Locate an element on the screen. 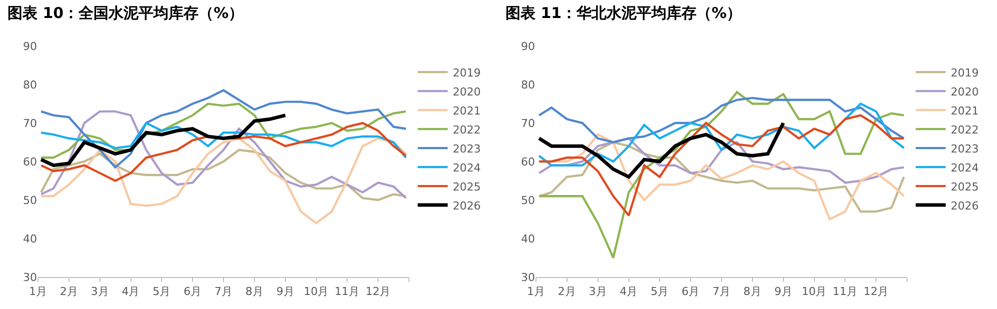 Image resolution: width=997 pixels, height=309 pixels. chart-title: 图表 11：华北水泥平均库存（%） is located at coordinates (623, 13).